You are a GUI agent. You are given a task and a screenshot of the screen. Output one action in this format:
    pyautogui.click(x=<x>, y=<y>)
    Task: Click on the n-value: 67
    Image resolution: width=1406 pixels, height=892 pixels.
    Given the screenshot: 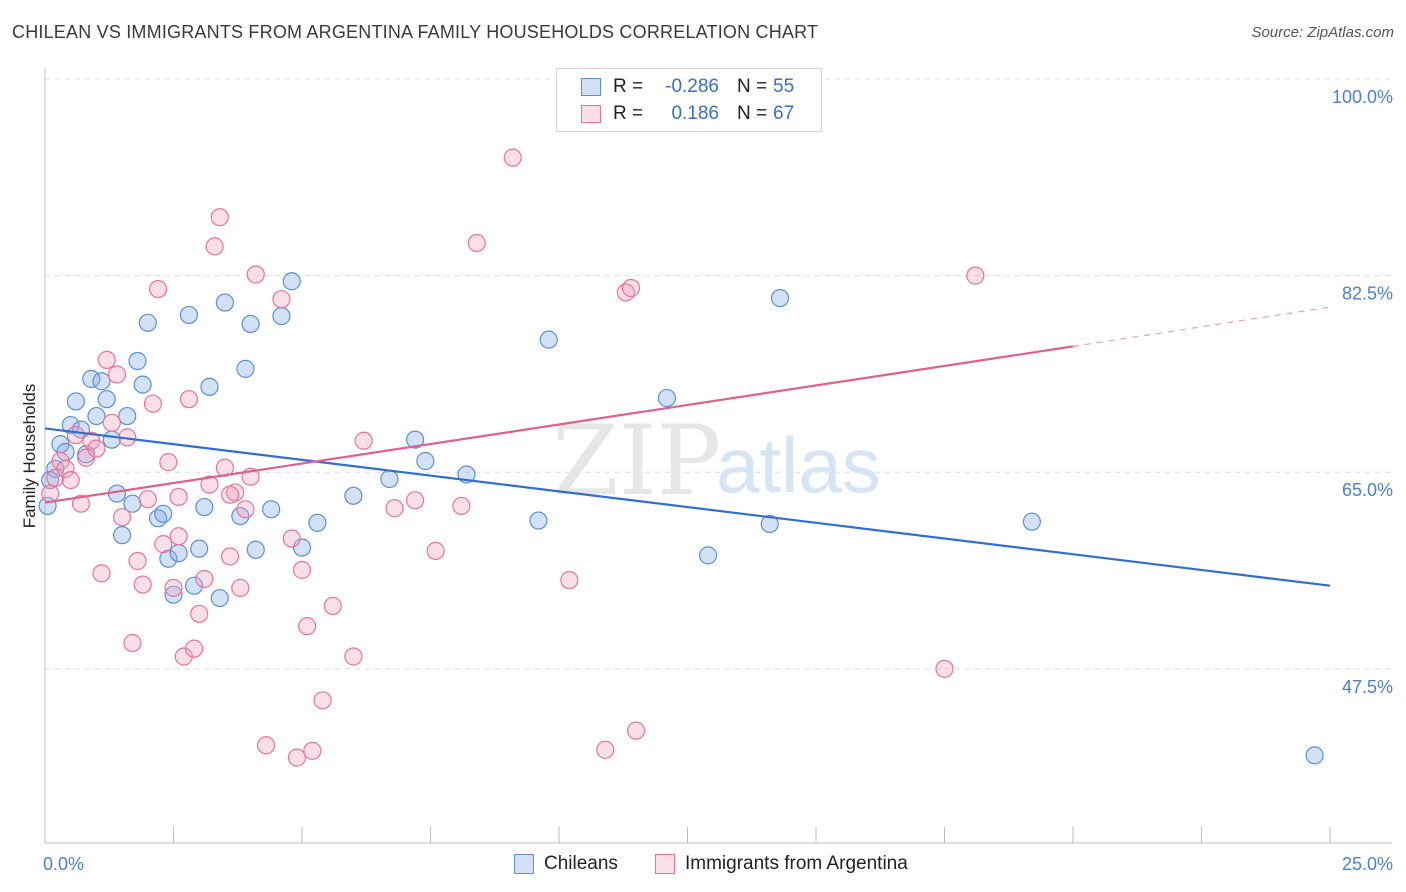 What is the action you would take?
    pyautogui.click(x=784, y=113)
    